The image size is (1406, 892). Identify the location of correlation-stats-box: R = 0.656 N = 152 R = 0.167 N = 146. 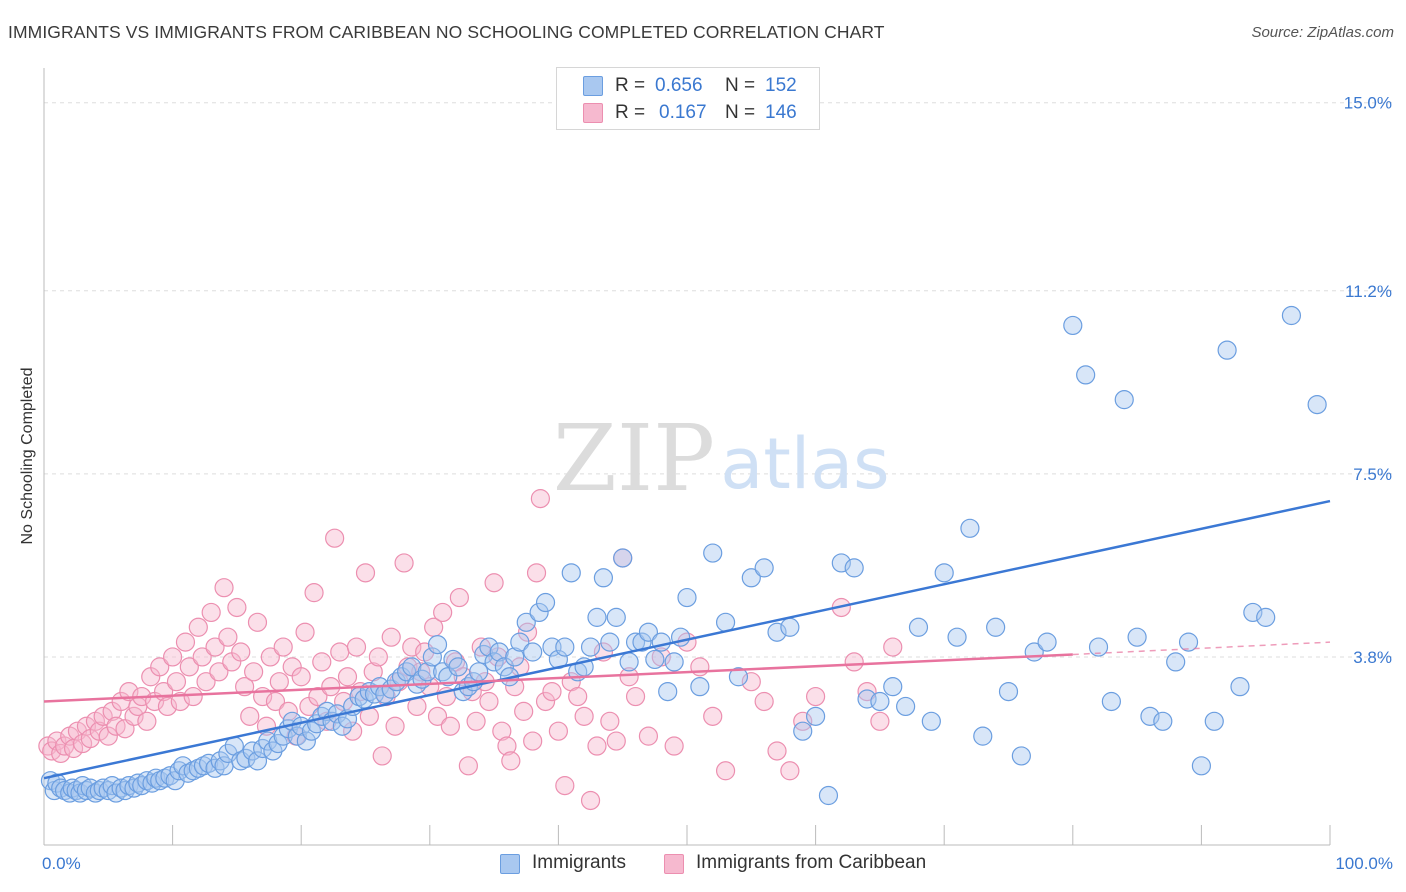
(688, 98).